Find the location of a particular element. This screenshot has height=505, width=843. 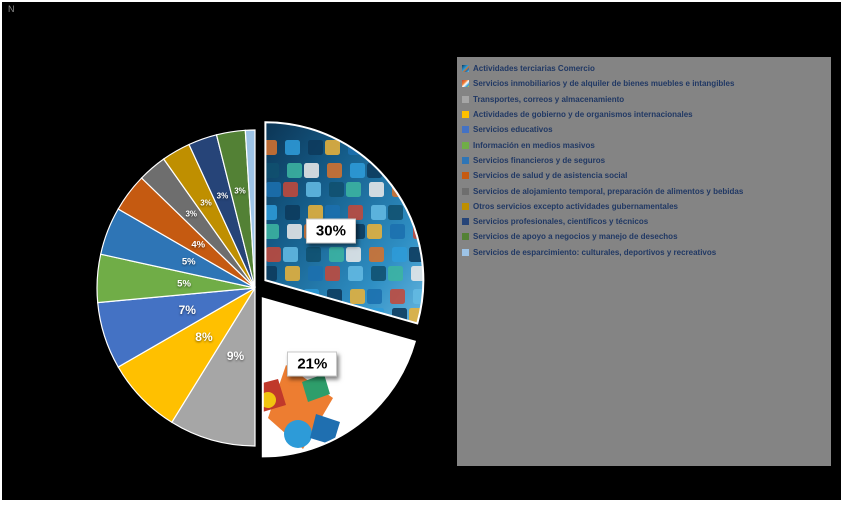

legend-item: Servicios financieros y de seguros is located at coordinates (644, 160).